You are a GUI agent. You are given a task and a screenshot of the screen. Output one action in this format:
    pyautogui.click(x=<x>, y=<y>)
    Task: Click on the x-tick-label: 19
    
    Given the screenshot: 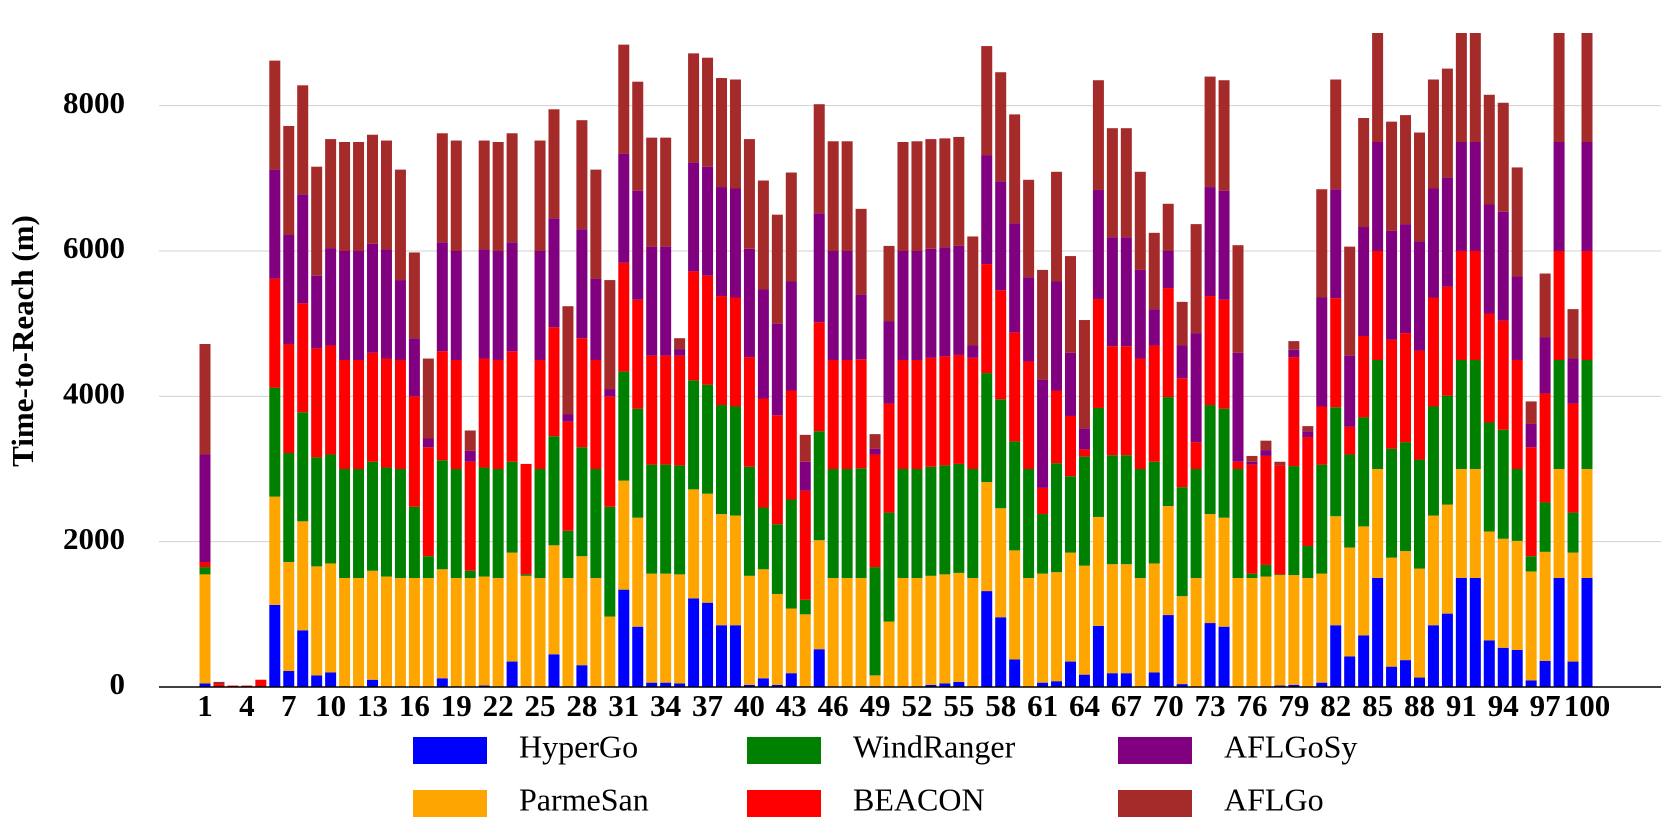 What is the action you would take?
    pyautogui.click(x=456, y=705)
    